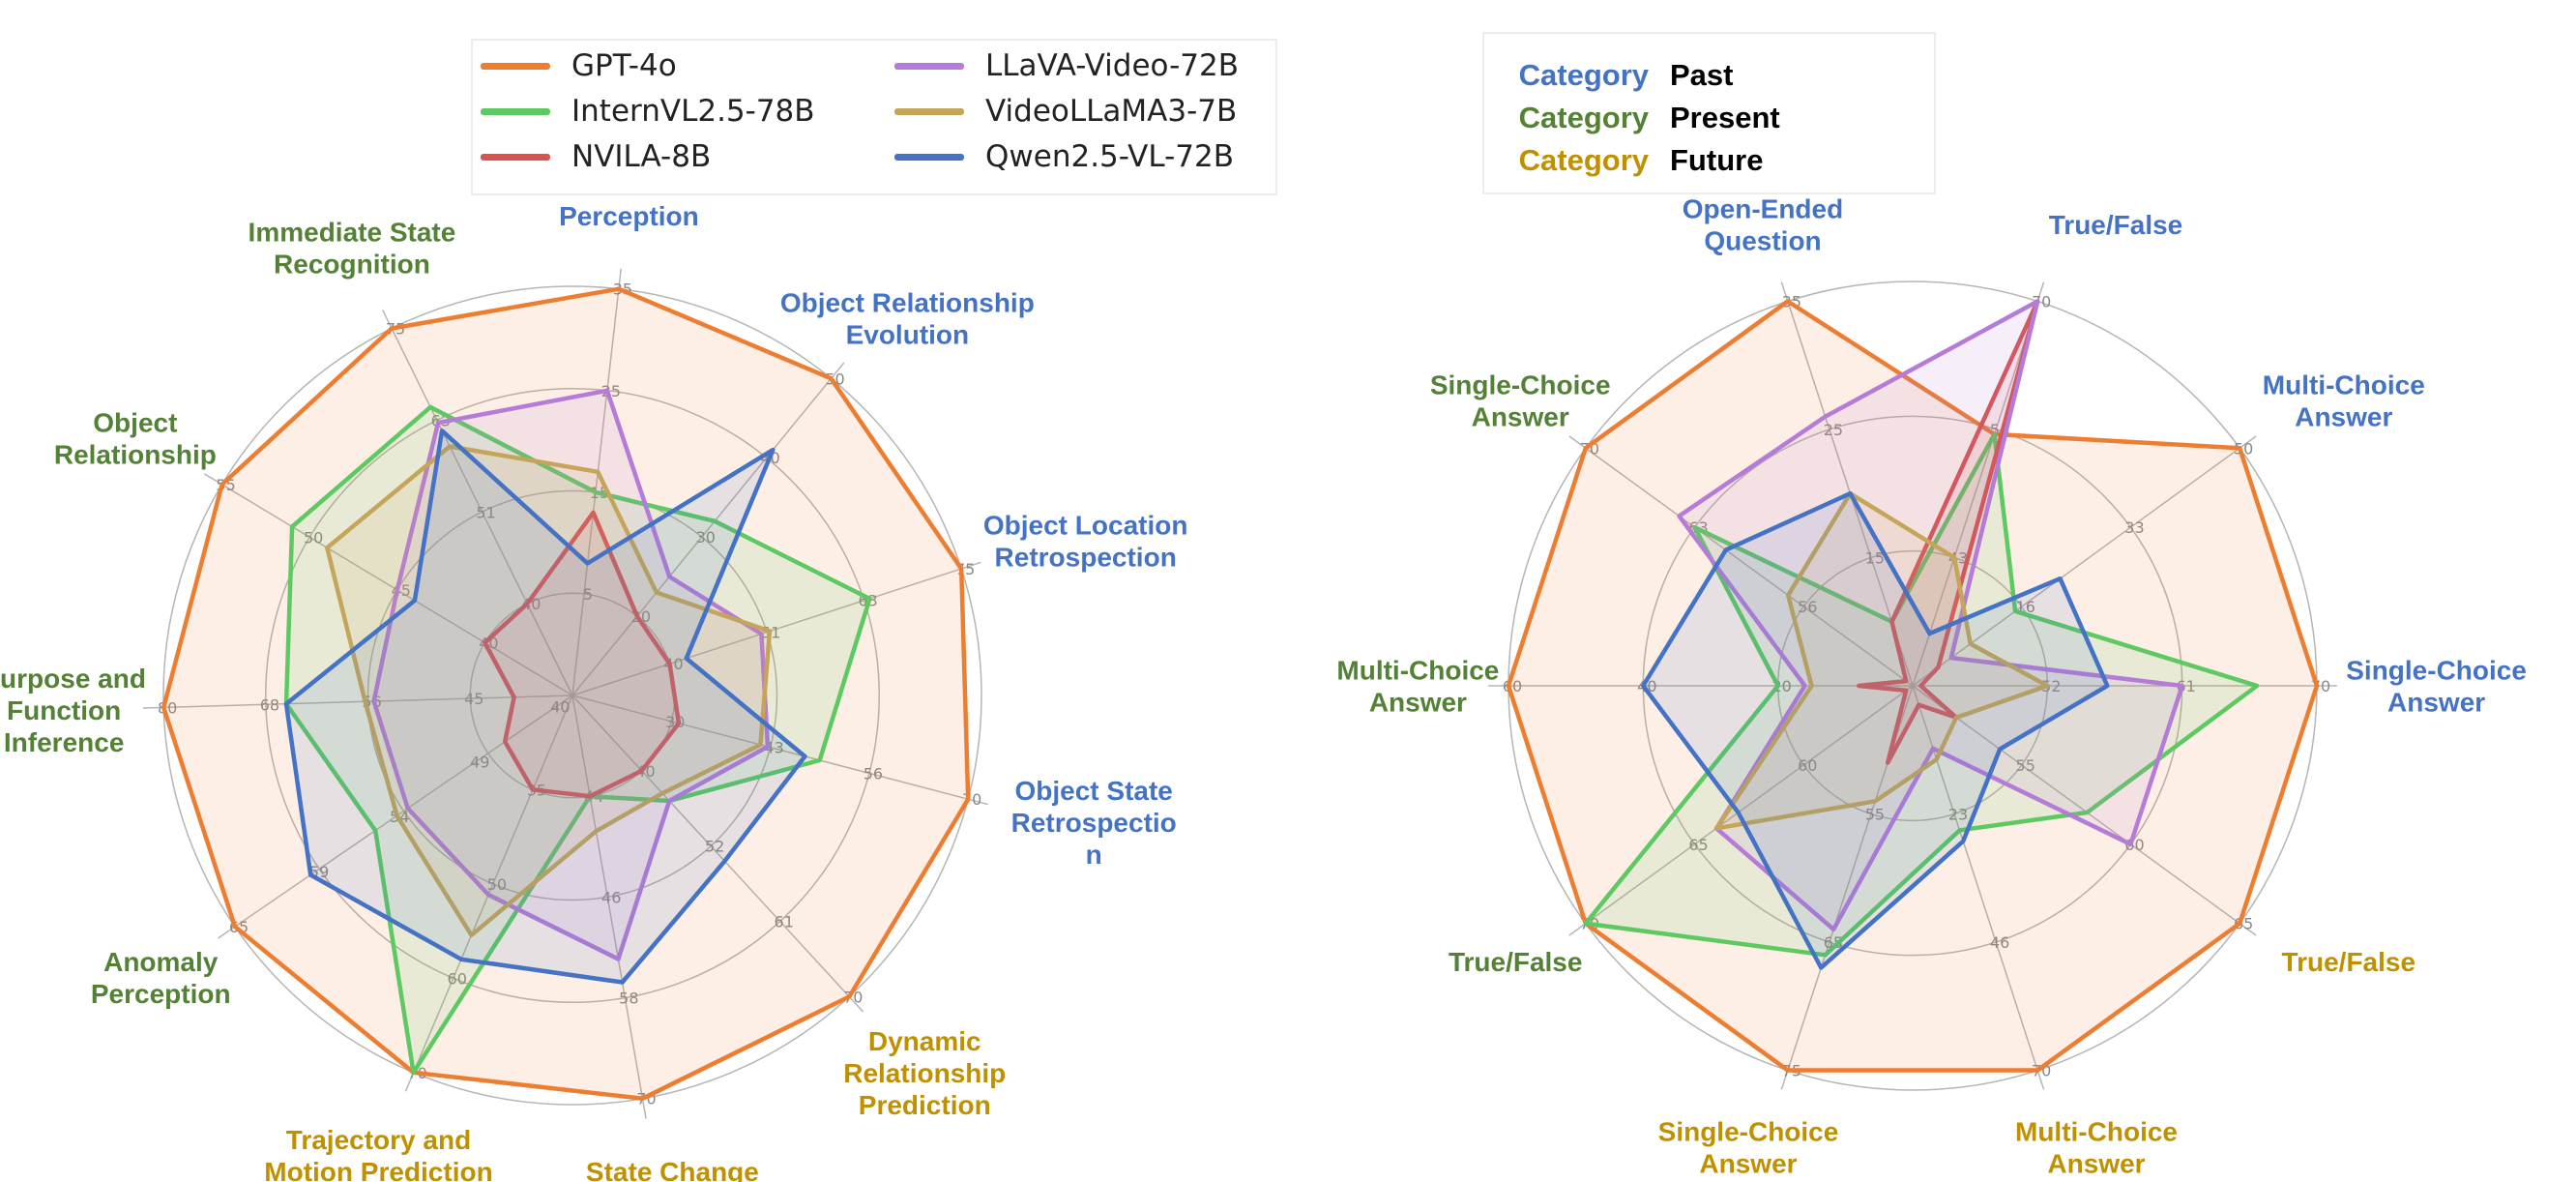 The height and width of the screenshot is (1182, 2576). What do you see at coordinates (1875, 557) in the screenshot?
I see `tick-label: 15` at bounding box center [1875, 557].